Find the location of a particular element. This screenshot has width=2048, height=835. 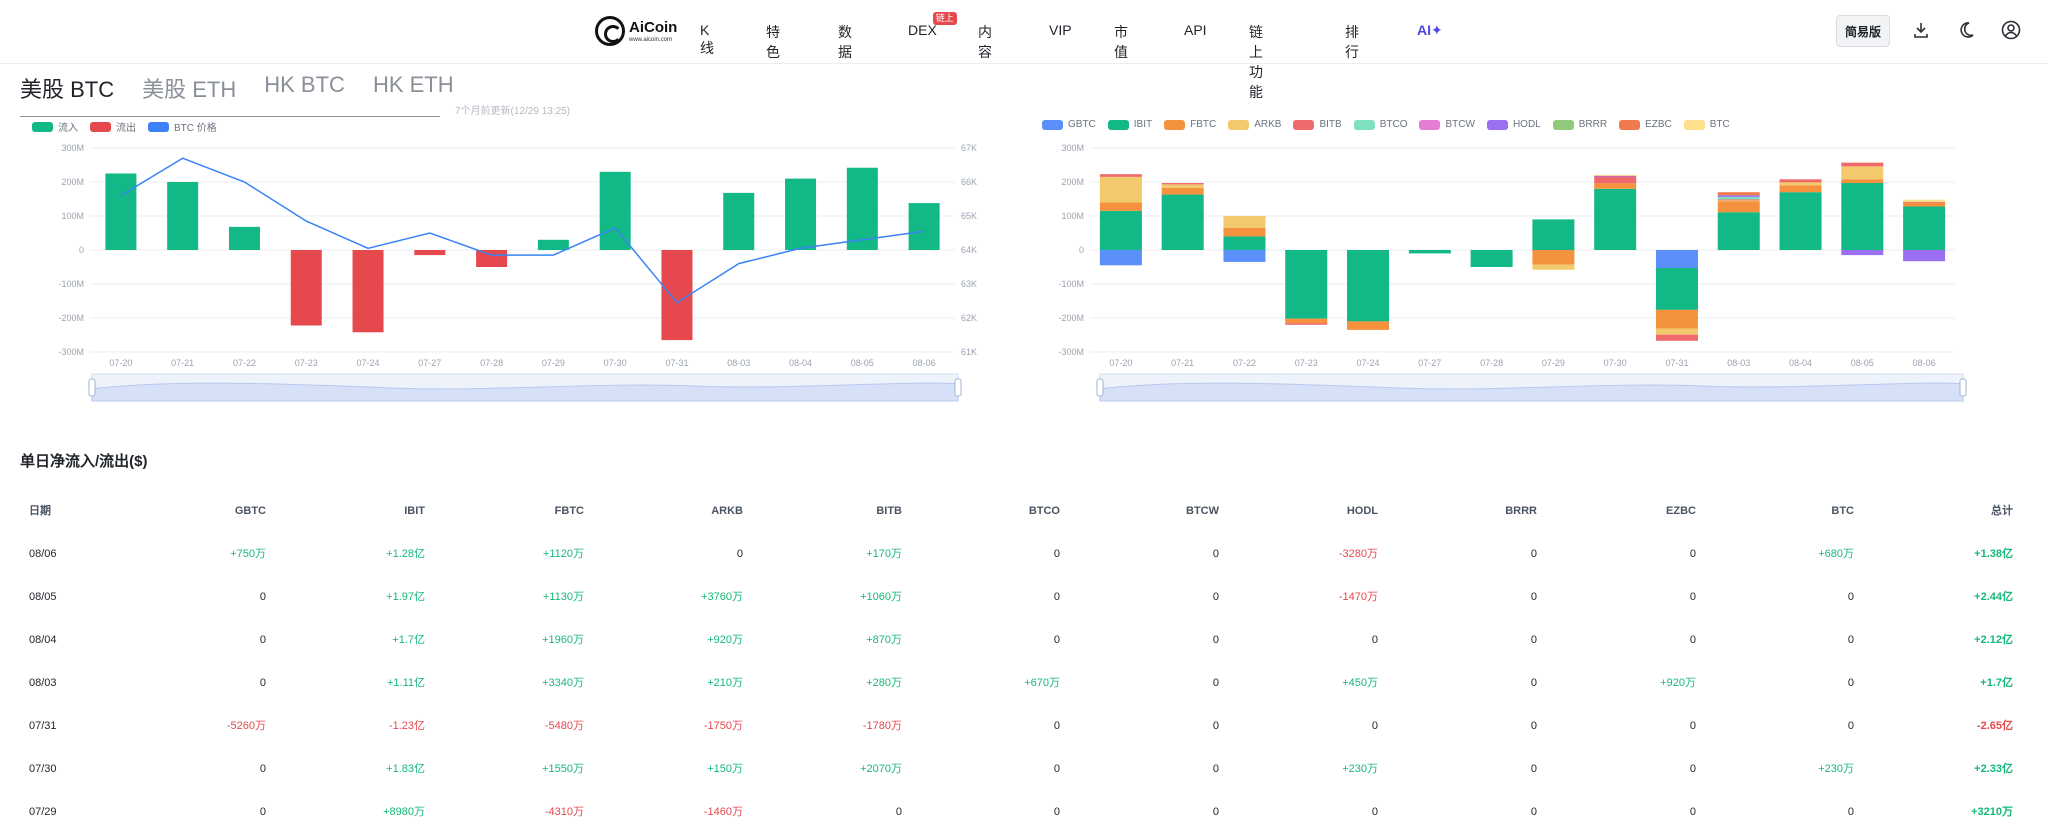

right-legend-item: BRRR is located at coordinates (1579, 124).